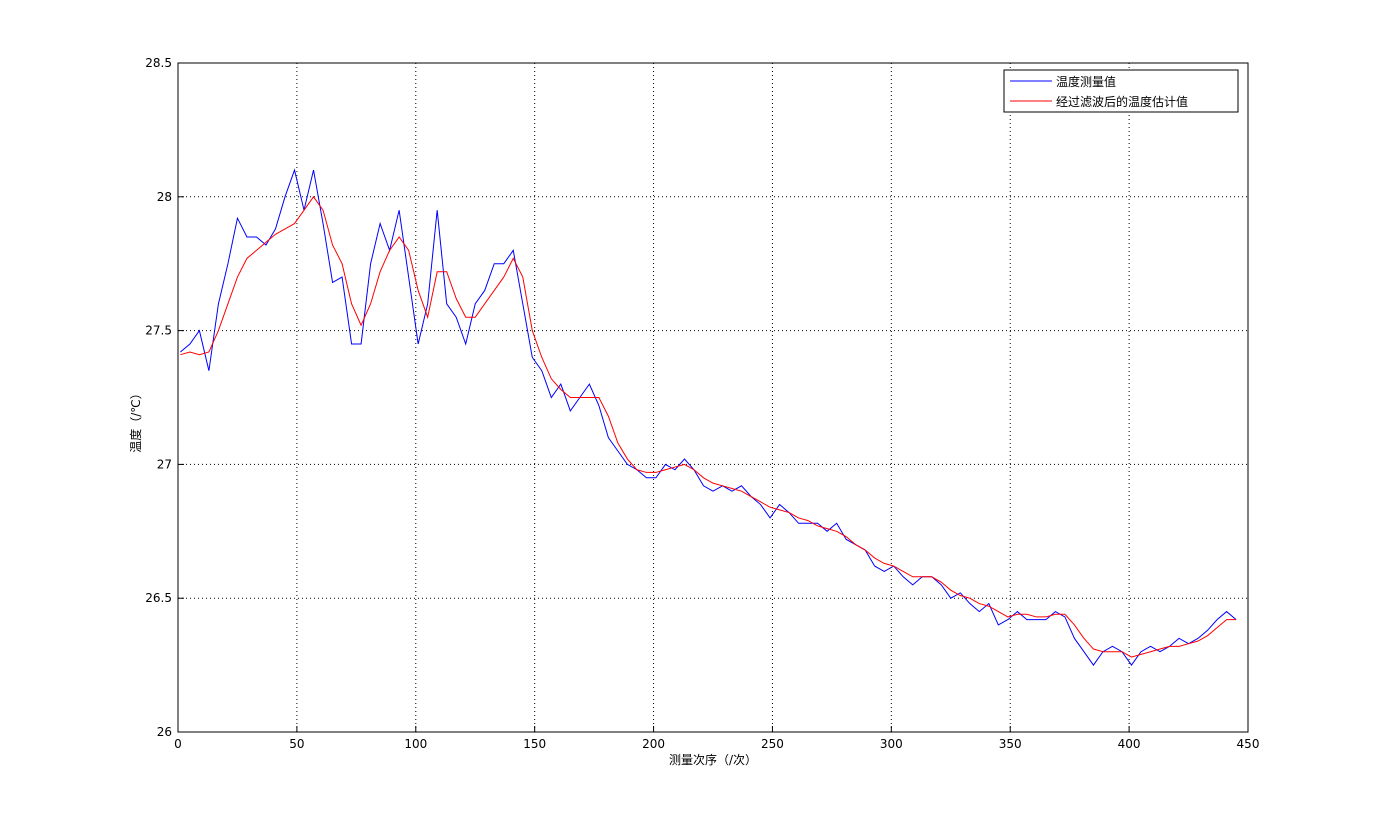 The image size is (1379, 826). Describe the element at coordinates (891, 744) in the screenshot. I see `x-tick-label: 300` at that location.